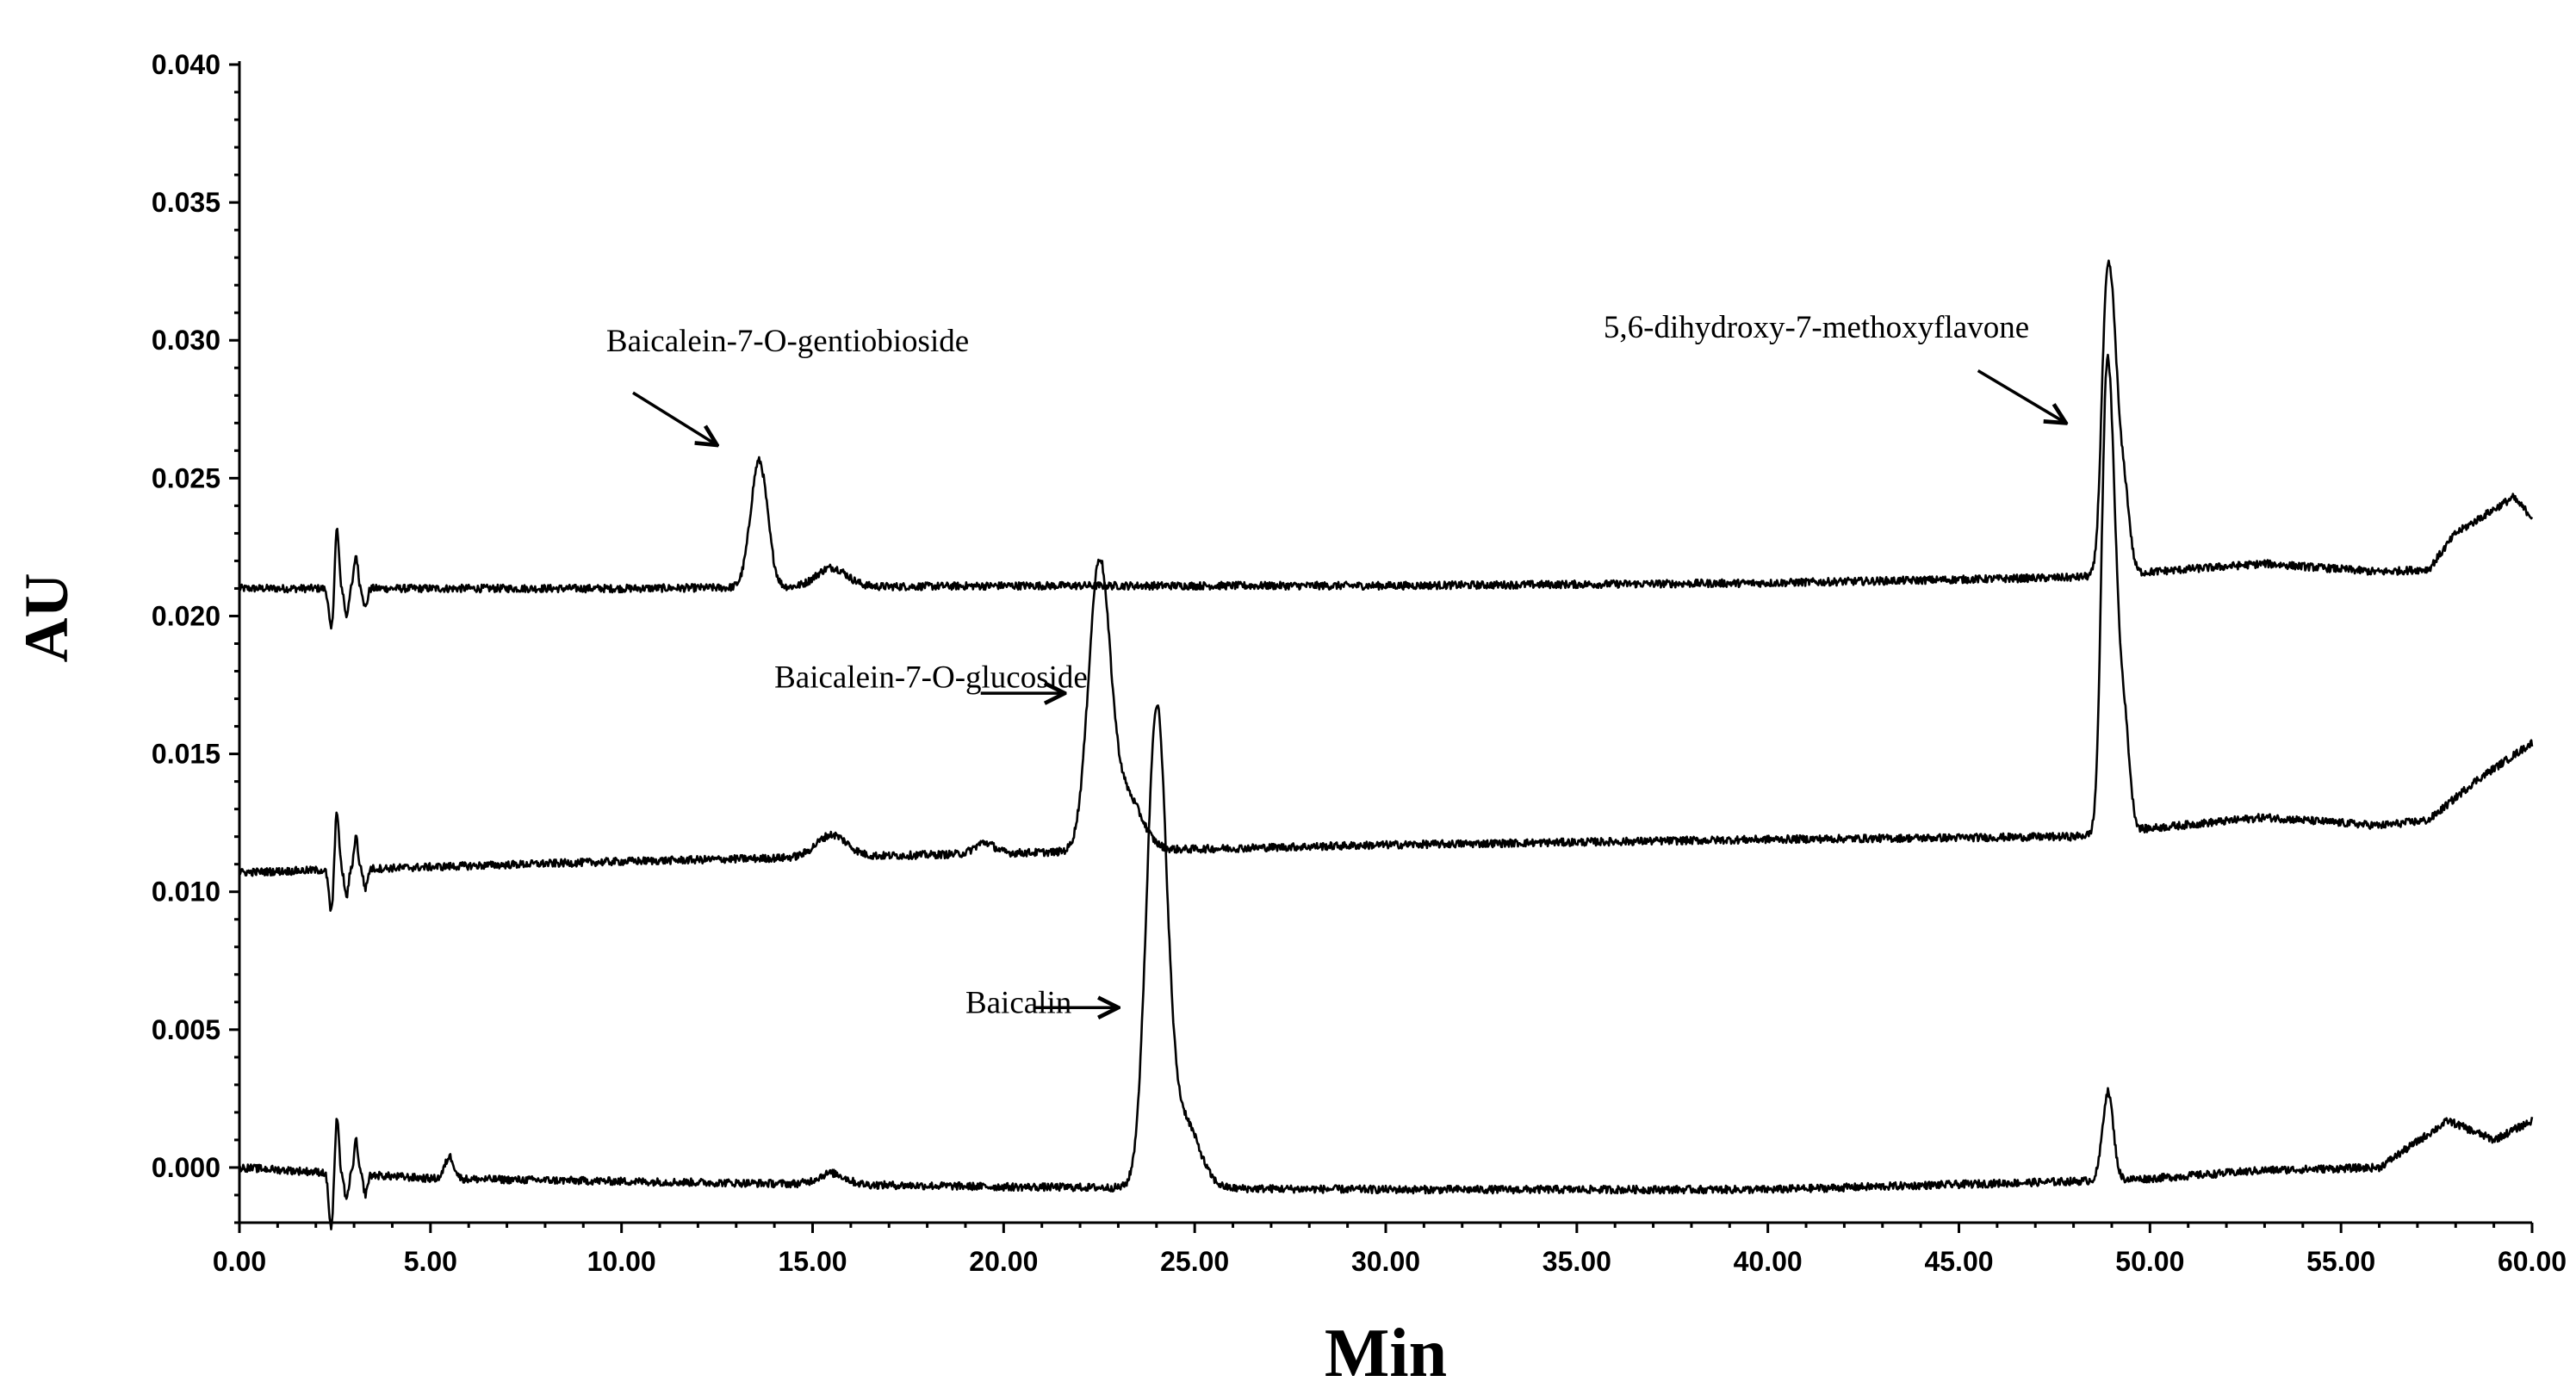  I want to click on y-tick-label: 0.035, so click(186, 202).